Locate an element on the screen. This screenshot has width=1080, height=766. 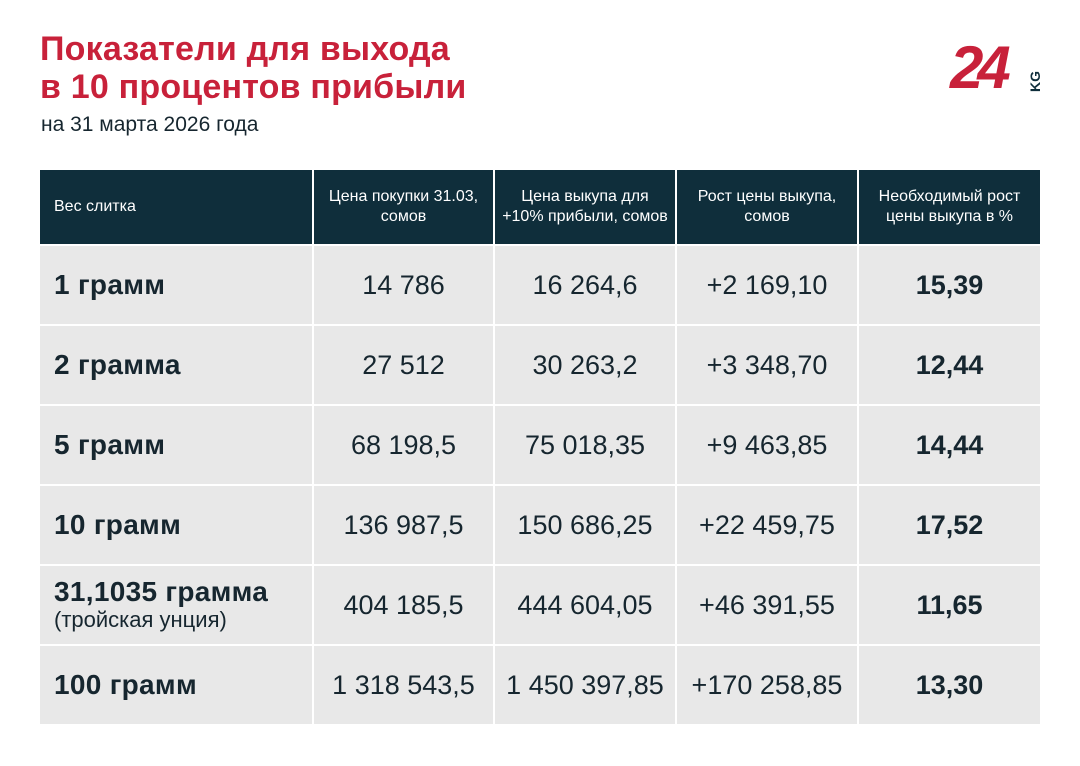
price-growth-cell: +3 348,70 is located at coordinates (766, 364).